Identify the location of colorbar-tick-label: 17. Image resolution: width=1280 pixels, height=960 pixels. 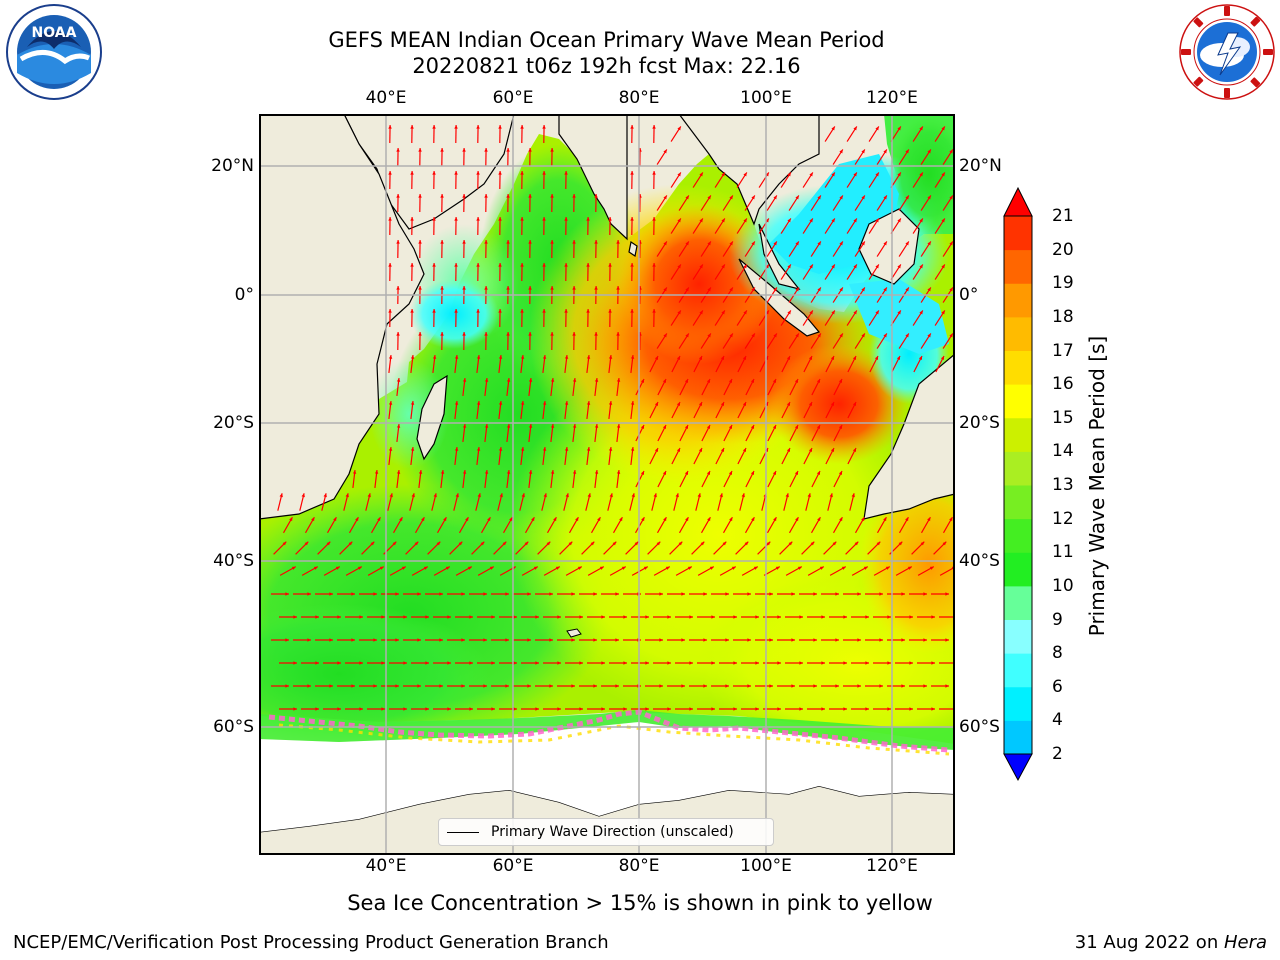
(1063, 350).